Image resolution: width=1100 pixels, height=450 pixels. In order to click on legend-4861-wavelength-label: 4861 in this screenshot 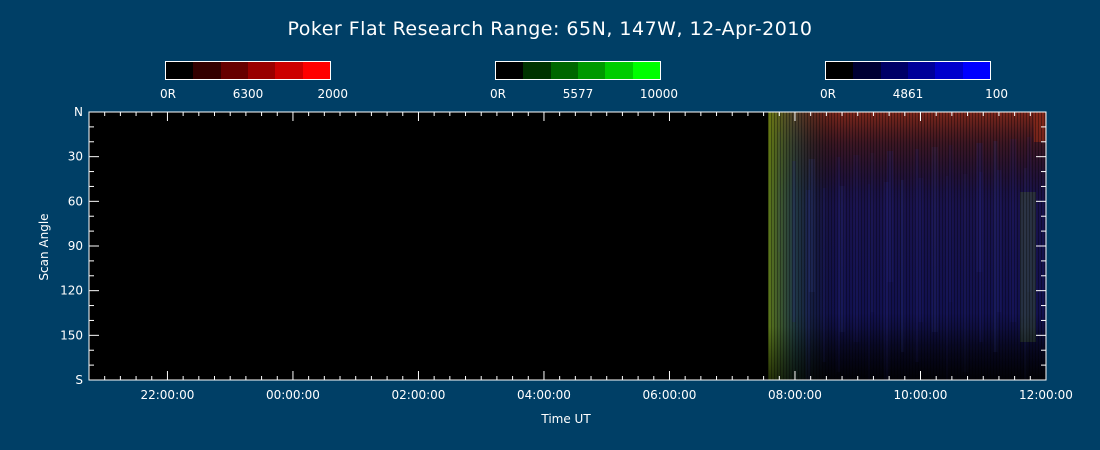, I will do `click(908, 94)`.